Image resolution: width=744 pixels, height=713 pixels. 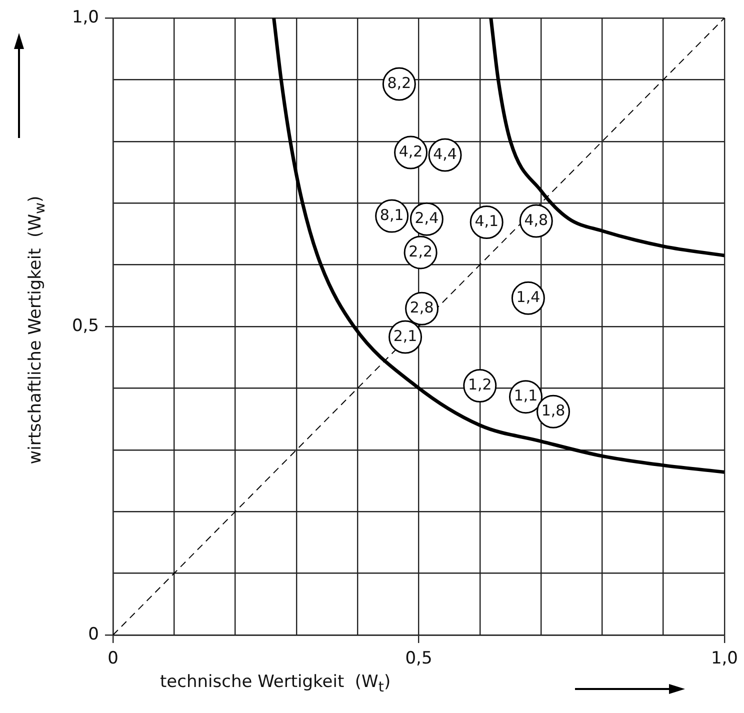 What do you see at coordinates (724, 658) in the screenshot?
I see `x-tick-label: 1,0` at bounding box center [724, 658].